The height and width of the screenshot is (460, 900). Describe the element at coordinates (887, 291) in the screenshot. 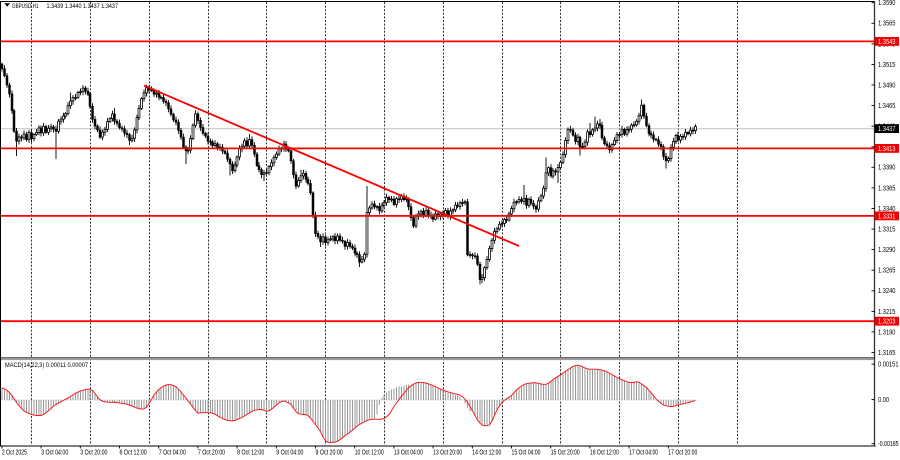

I see `svg-text: 1.3240` at that location.